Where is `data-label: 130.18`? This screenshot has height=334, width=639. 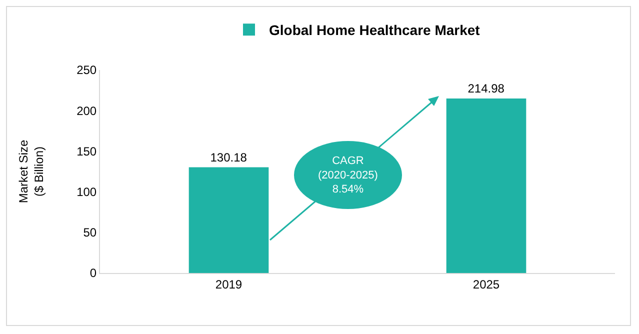
data-label: 130.18 is located at coordinates (229, 157).